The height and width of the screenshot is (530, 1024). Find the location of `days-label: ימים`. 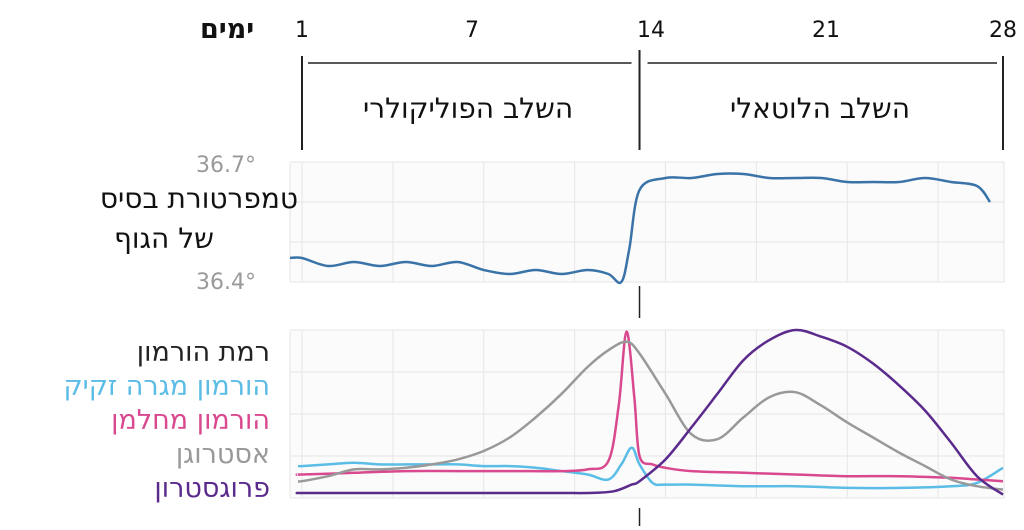

days-label: ימים is located at coordinates (227, 29).